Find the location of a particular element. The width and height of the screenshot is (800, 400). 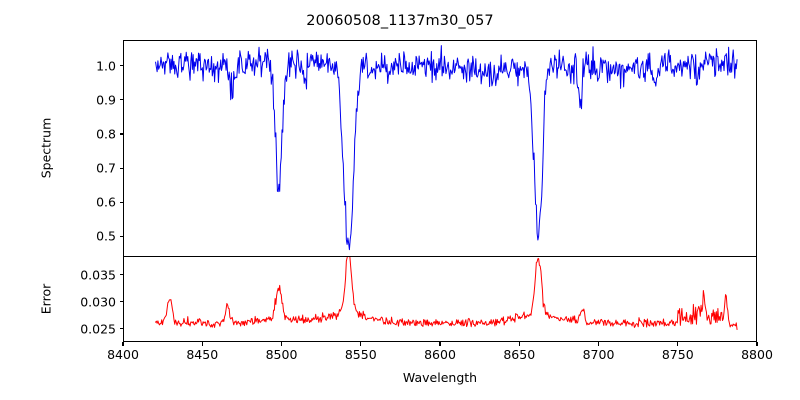

error-x-tick-label: 8750 is located at coordinates (677, 354).